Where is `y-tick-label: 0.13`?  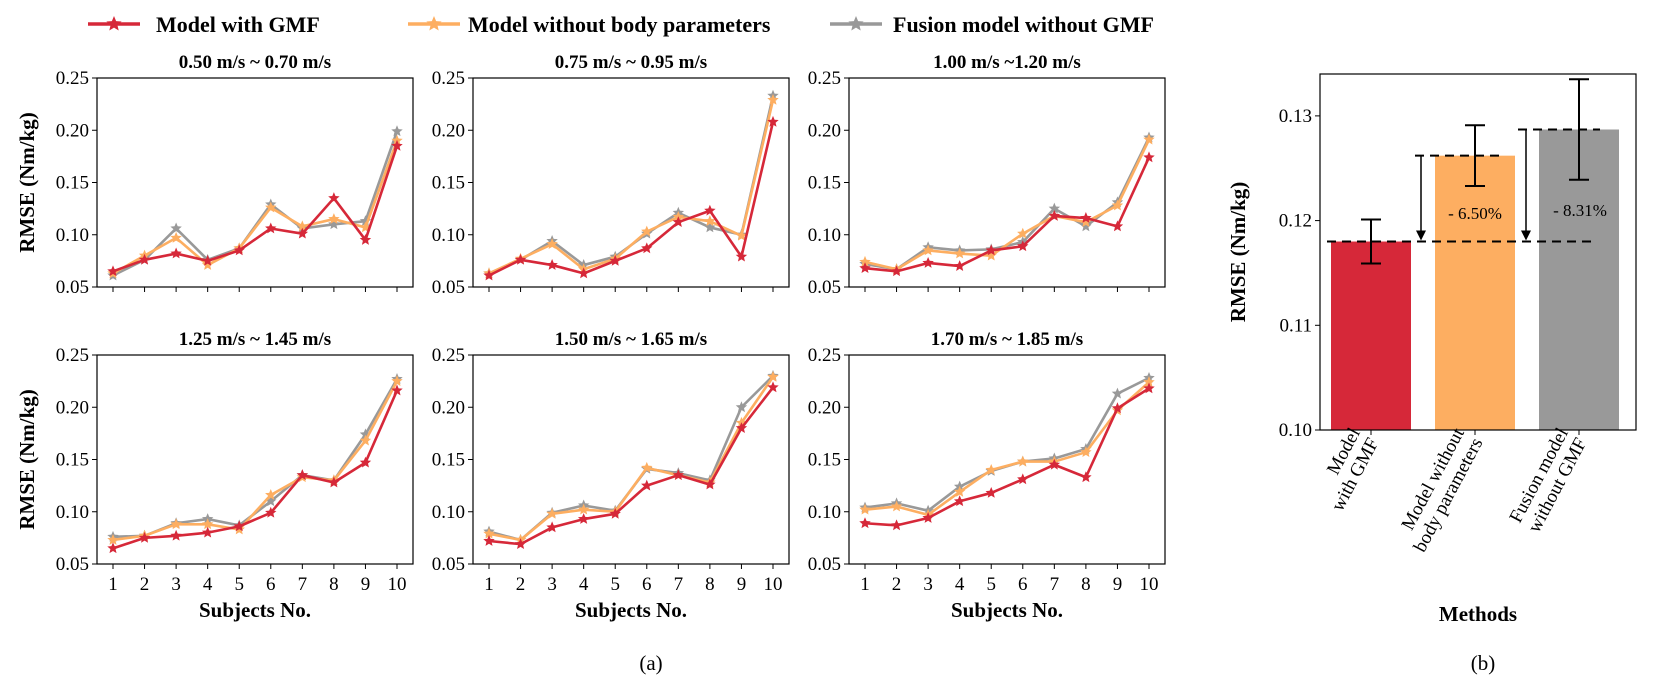
y-tick-label: 0.13 is located at coordinates (1295, 116).